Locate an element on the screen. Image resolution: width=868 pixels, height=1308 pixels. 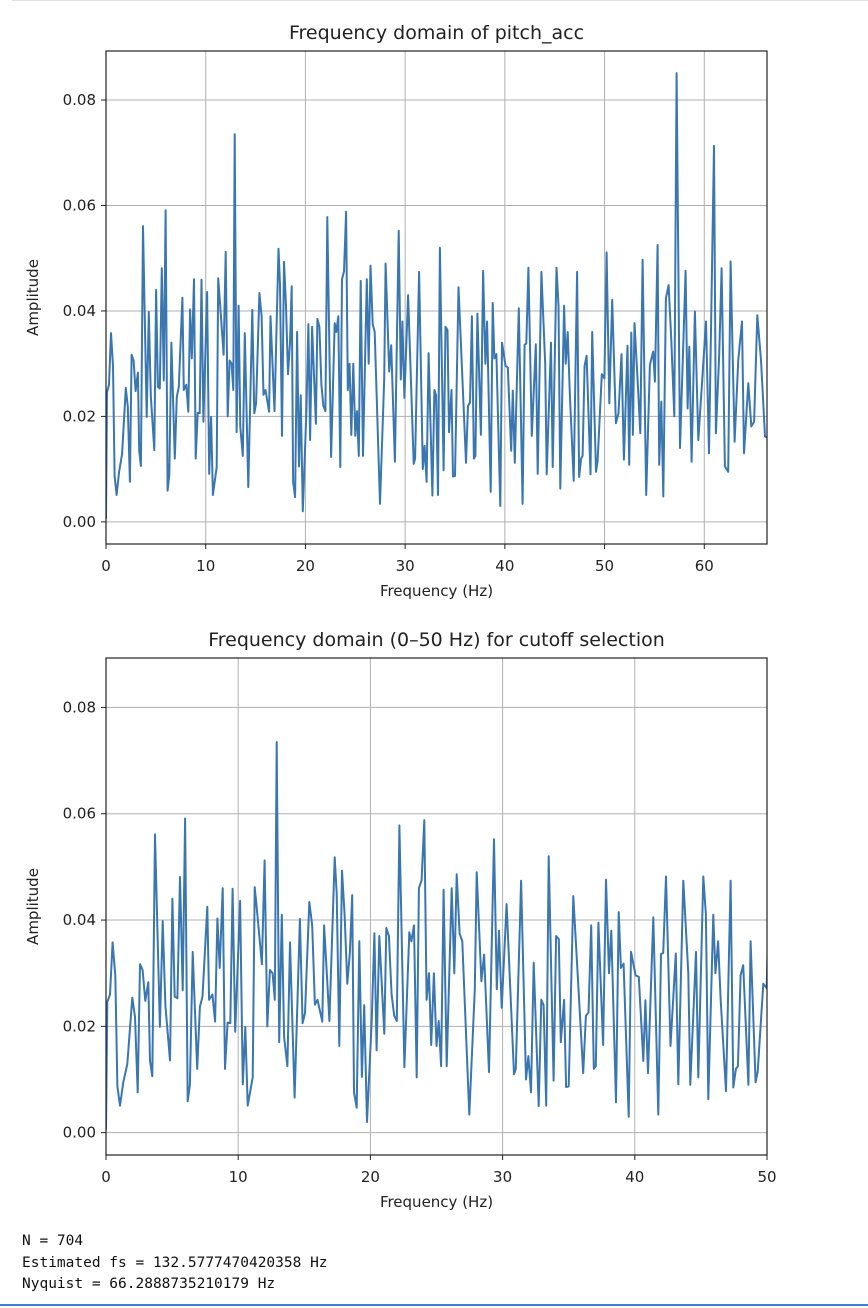
cell-focus-border is located at coordinates (434, 1305).